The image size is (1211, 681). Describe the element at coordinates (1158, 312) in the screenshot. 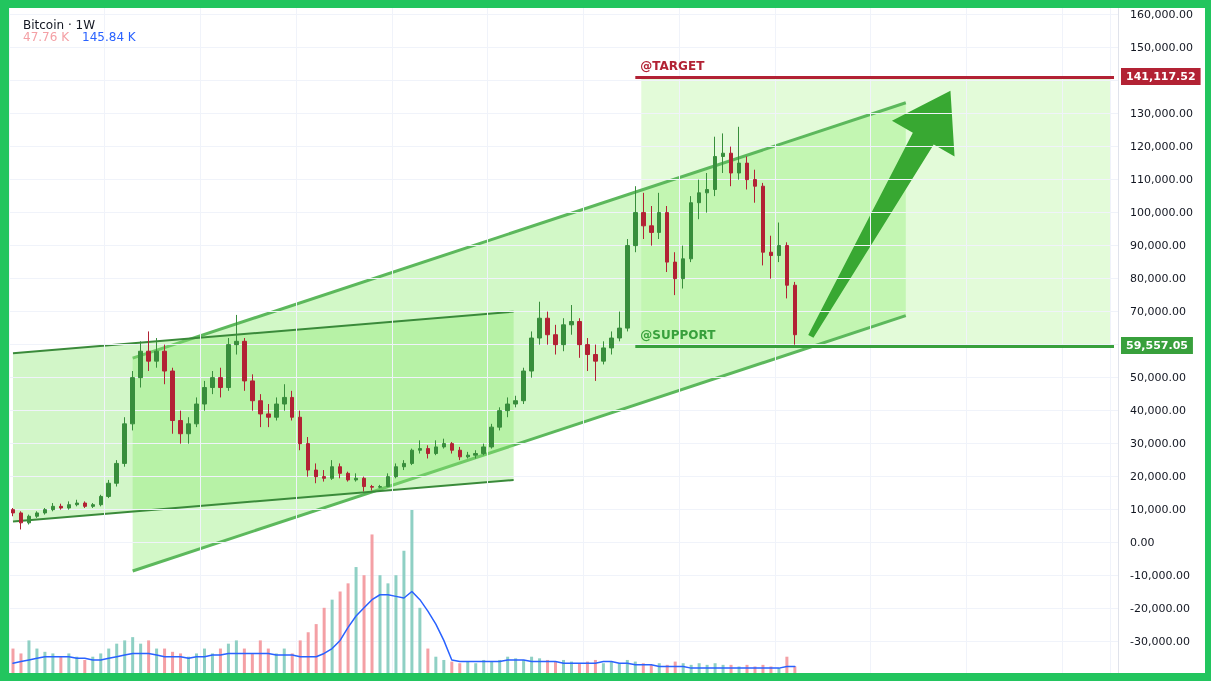

I see `y-tick-label: 70,000.00` at that location.